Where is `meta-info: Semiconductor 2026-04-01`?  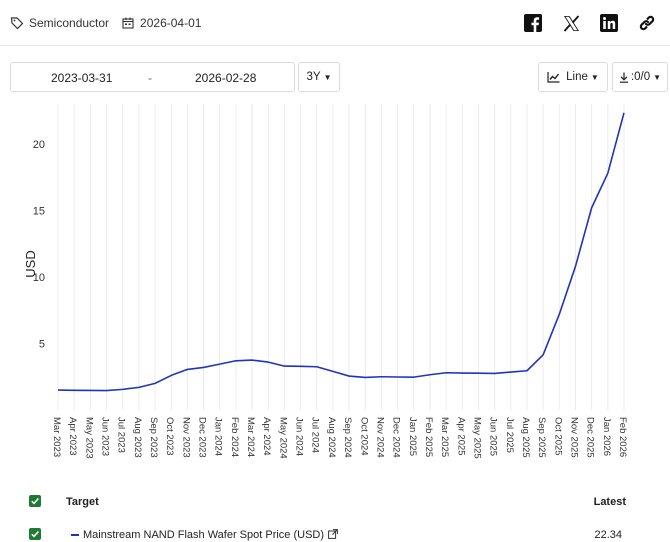
meta-info: Semiconductor 2026-04-01 is located at coordinates (105, 23).